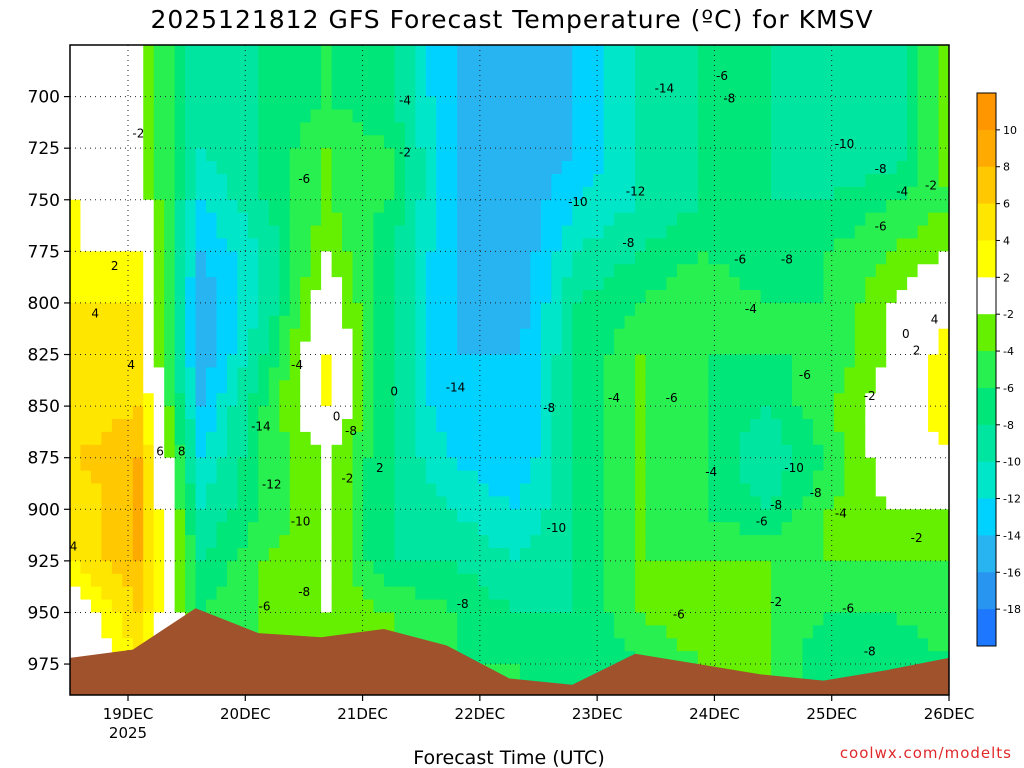 This screenshot has height=768, width=1024. What do you see at coordinates (128, 733) in the screenshot?
I see `x-tick-year: 2025` at bounding box center [128, 733].